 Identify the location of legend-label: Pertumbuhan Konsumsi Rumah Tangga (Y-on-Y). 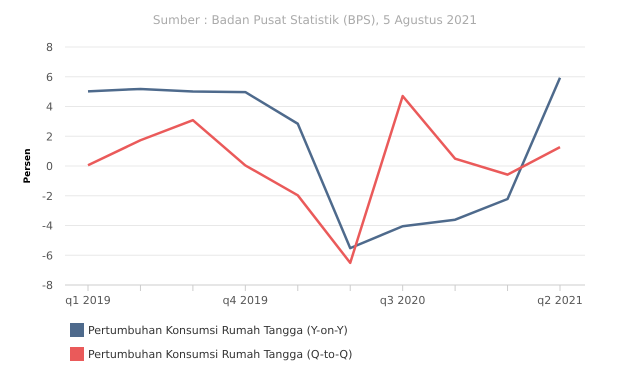
(218, 330).